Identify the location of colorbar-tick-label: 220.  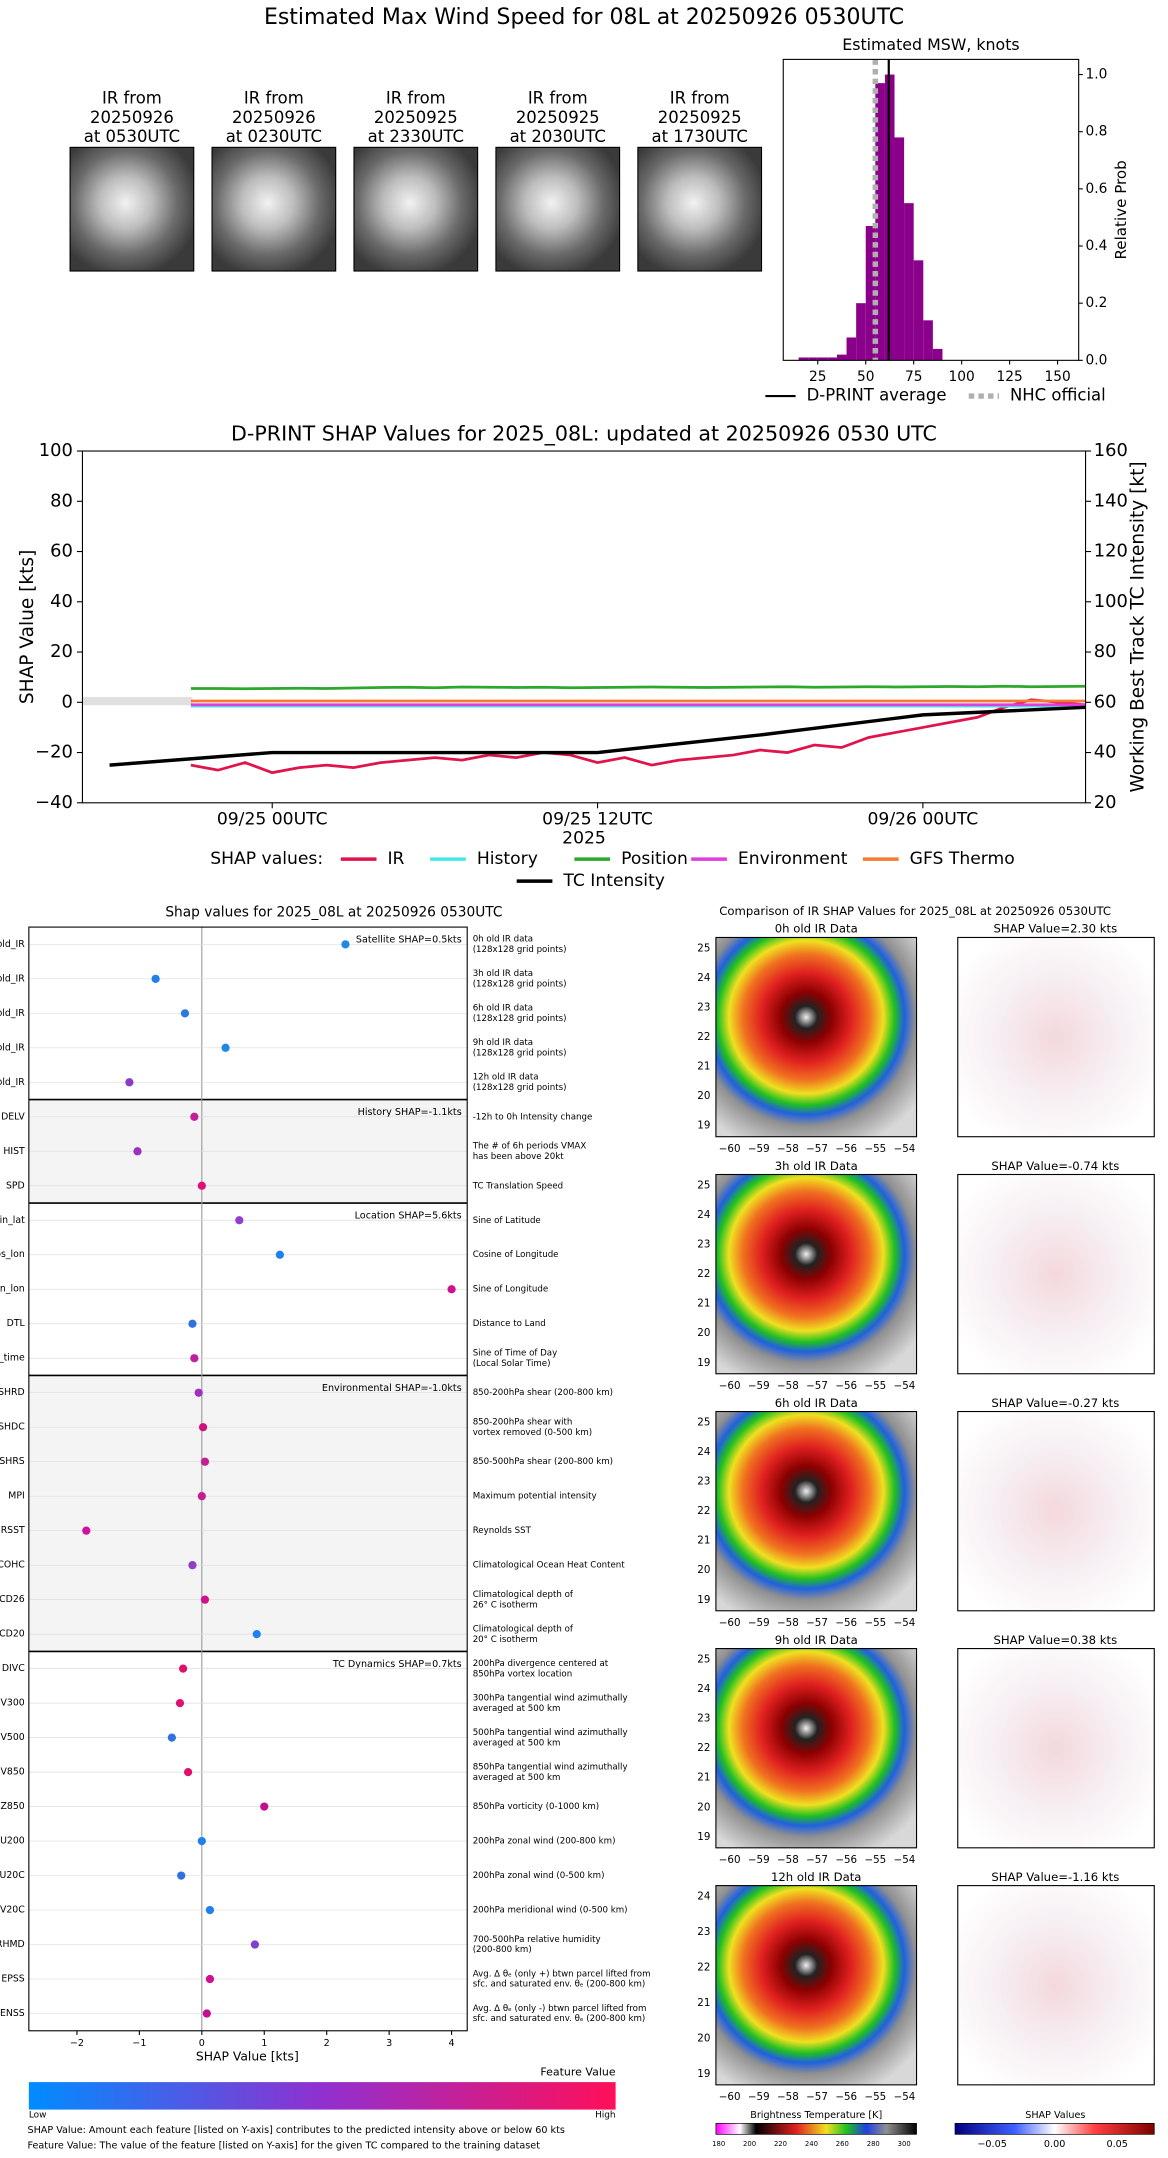
(780, 2144).